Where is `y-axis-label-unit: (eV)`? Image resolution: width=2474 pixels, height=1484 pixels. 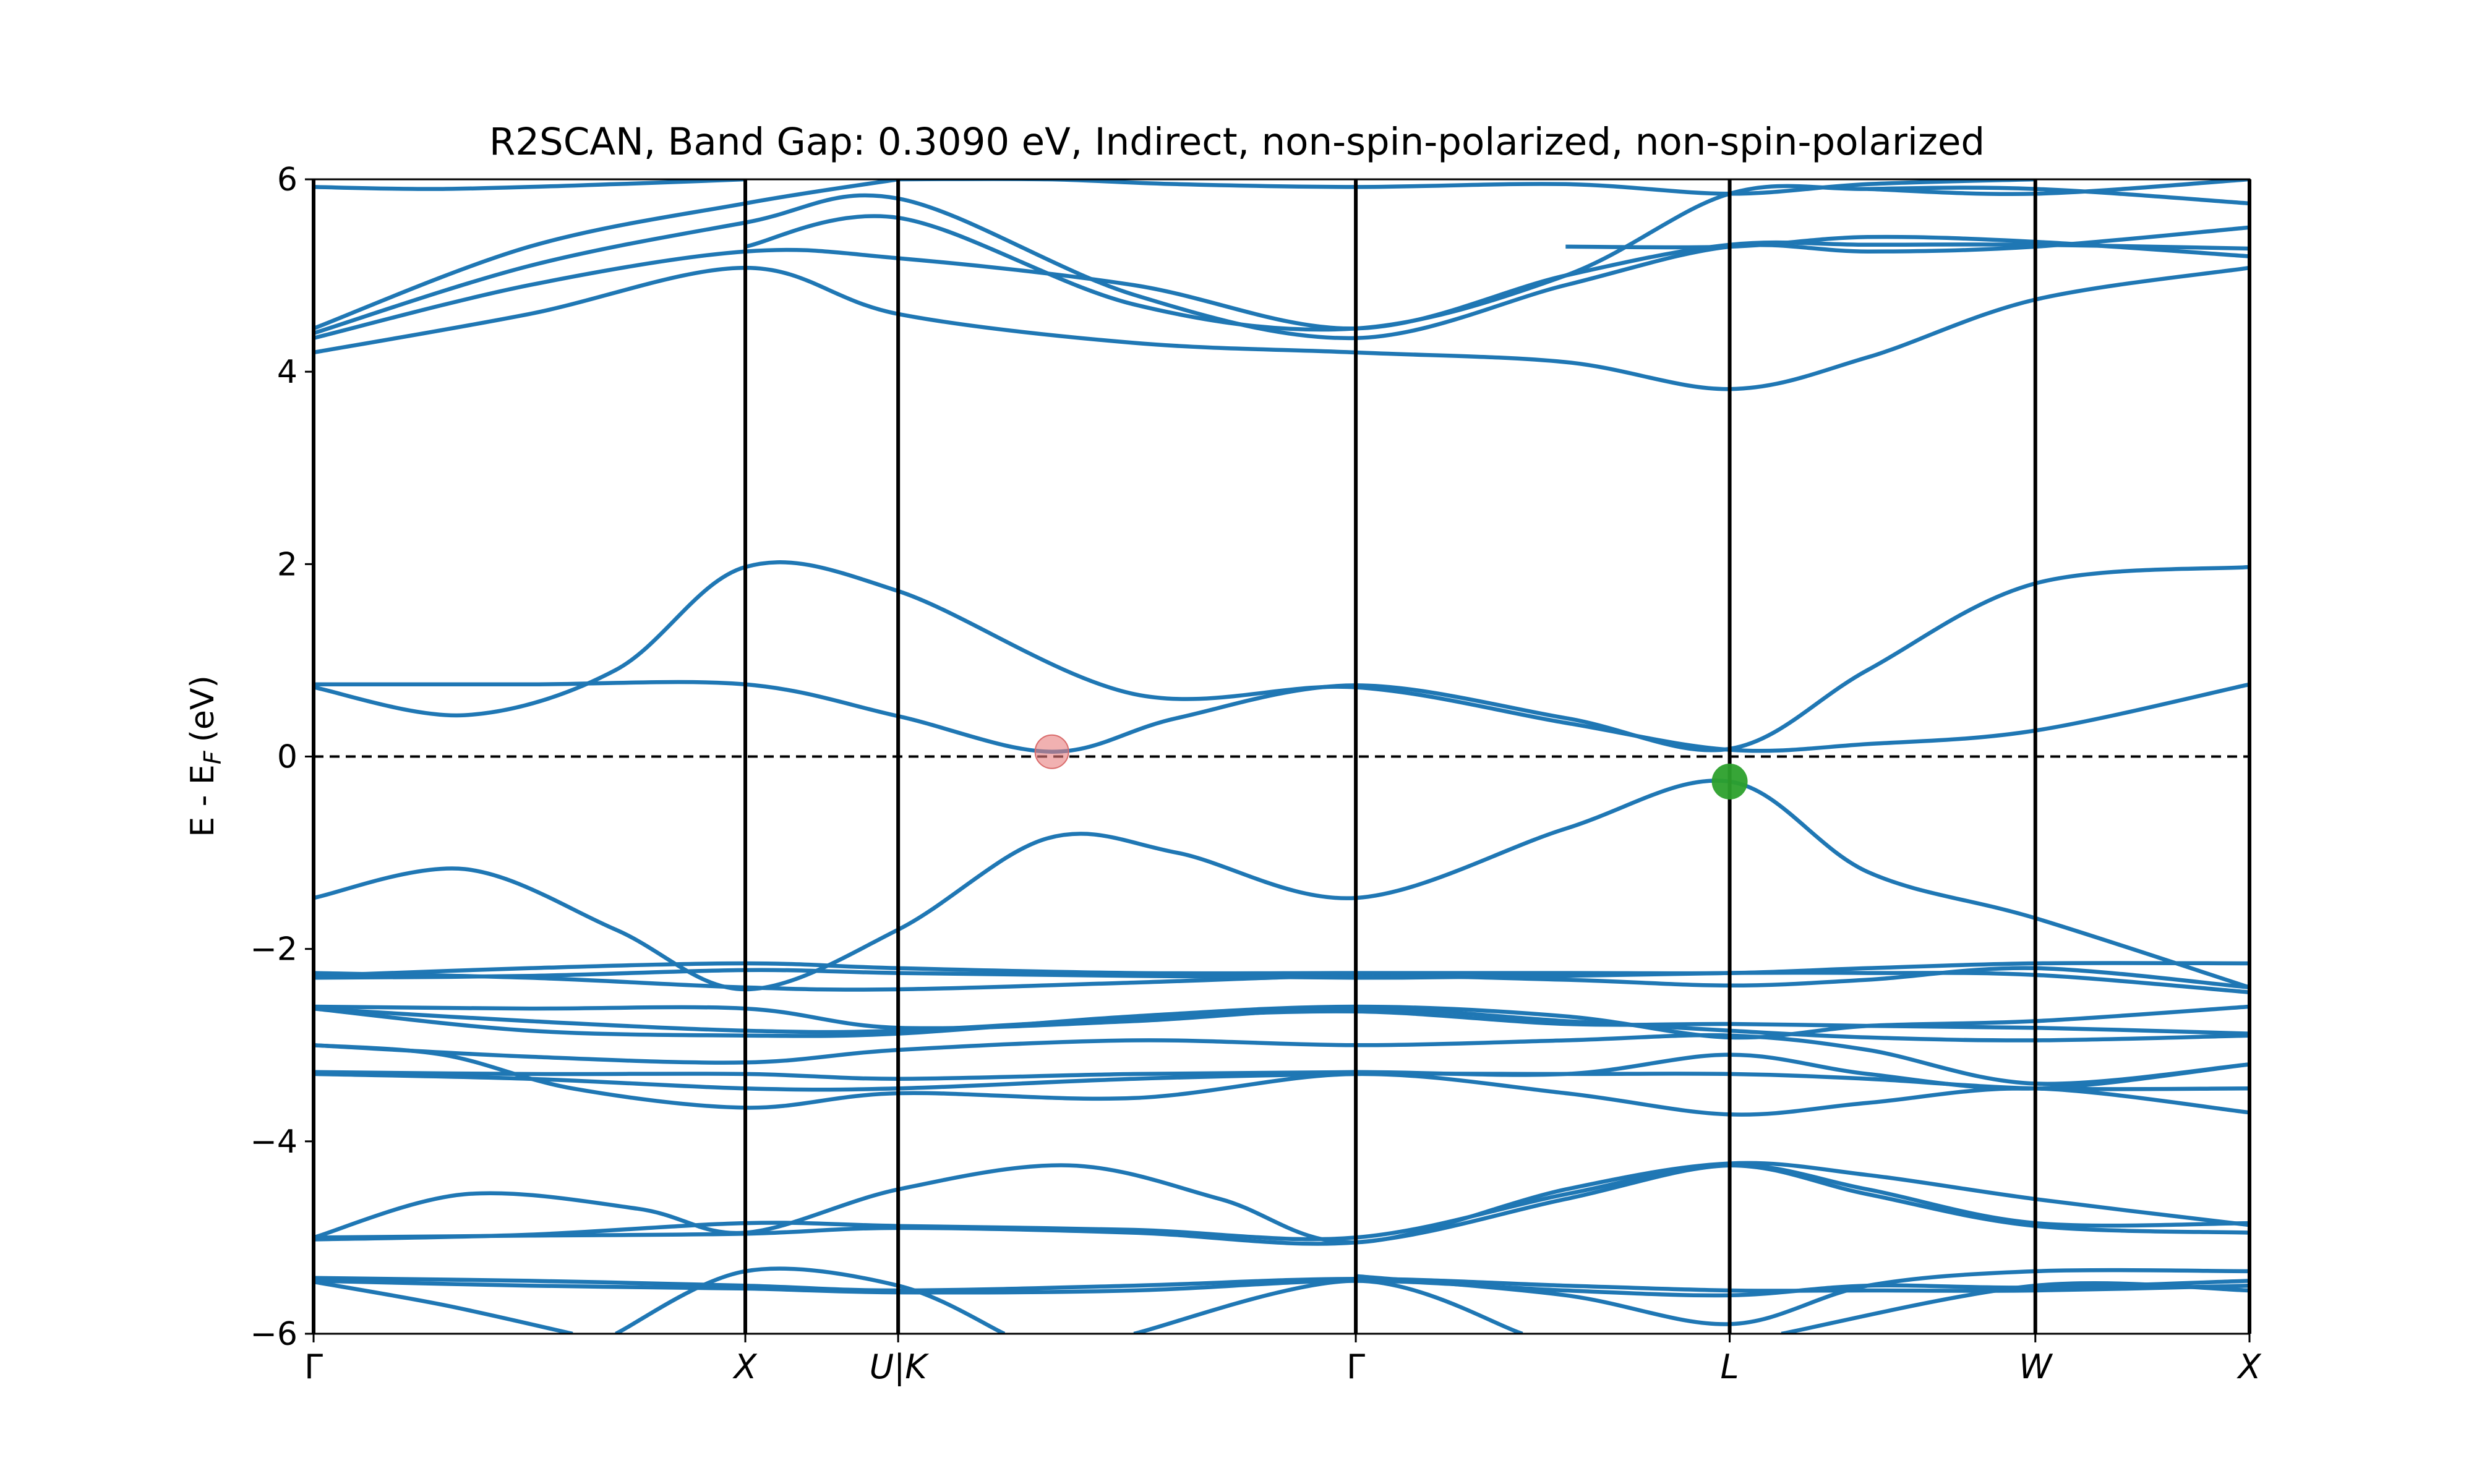 y-axis-label-unit: (eV) is located at coordinates (203, 708).